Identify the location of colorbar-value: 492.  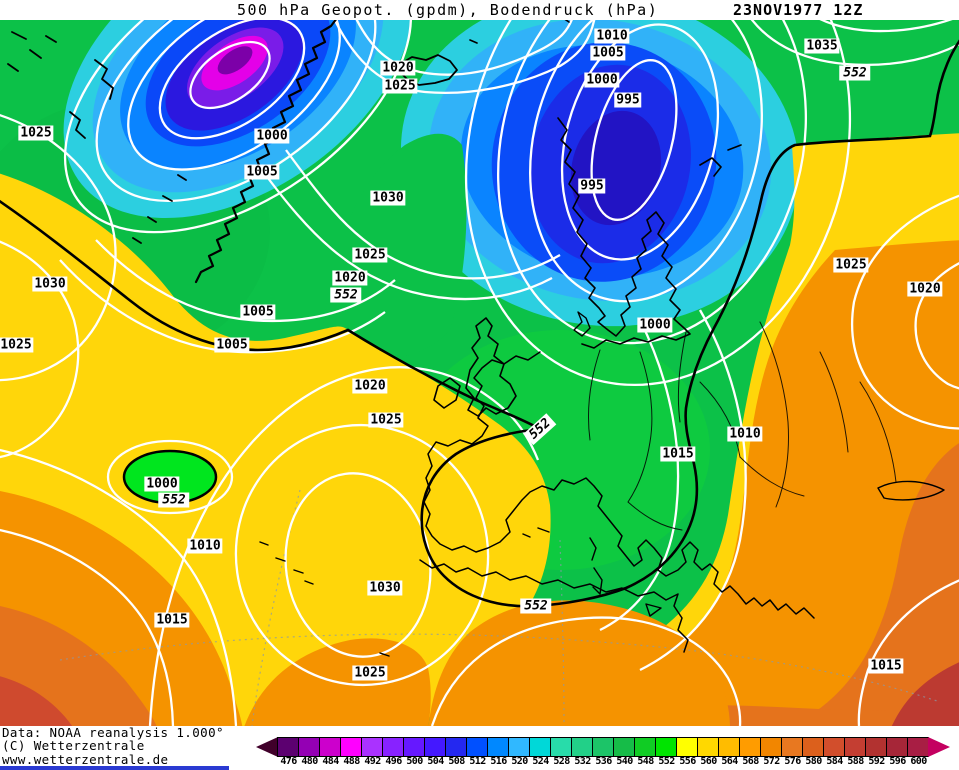
(372, 761).